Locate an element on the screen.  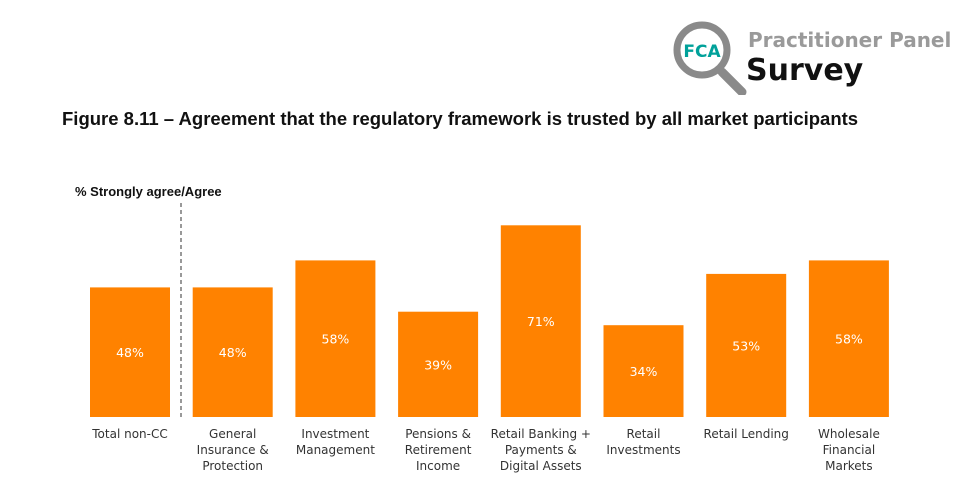
y-axis-label: % Strongly agree/Agree is located at coordinates (148, 191).